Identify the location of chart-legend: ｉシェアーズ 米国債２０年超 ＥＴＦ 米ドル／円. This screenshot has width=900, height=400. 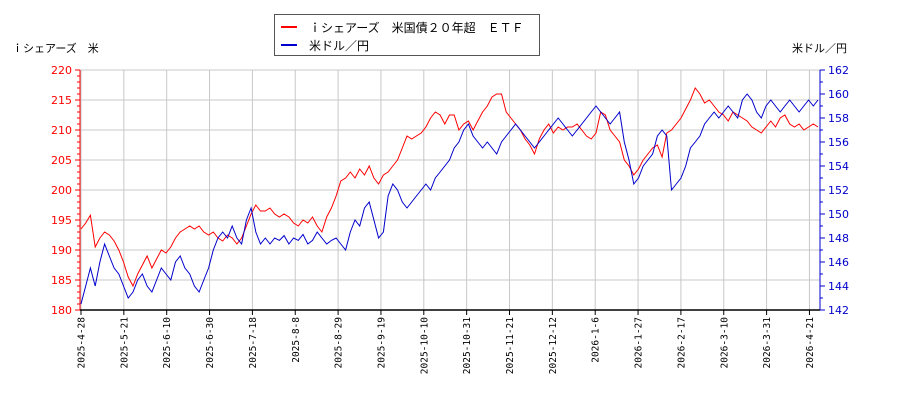
(407, 35).